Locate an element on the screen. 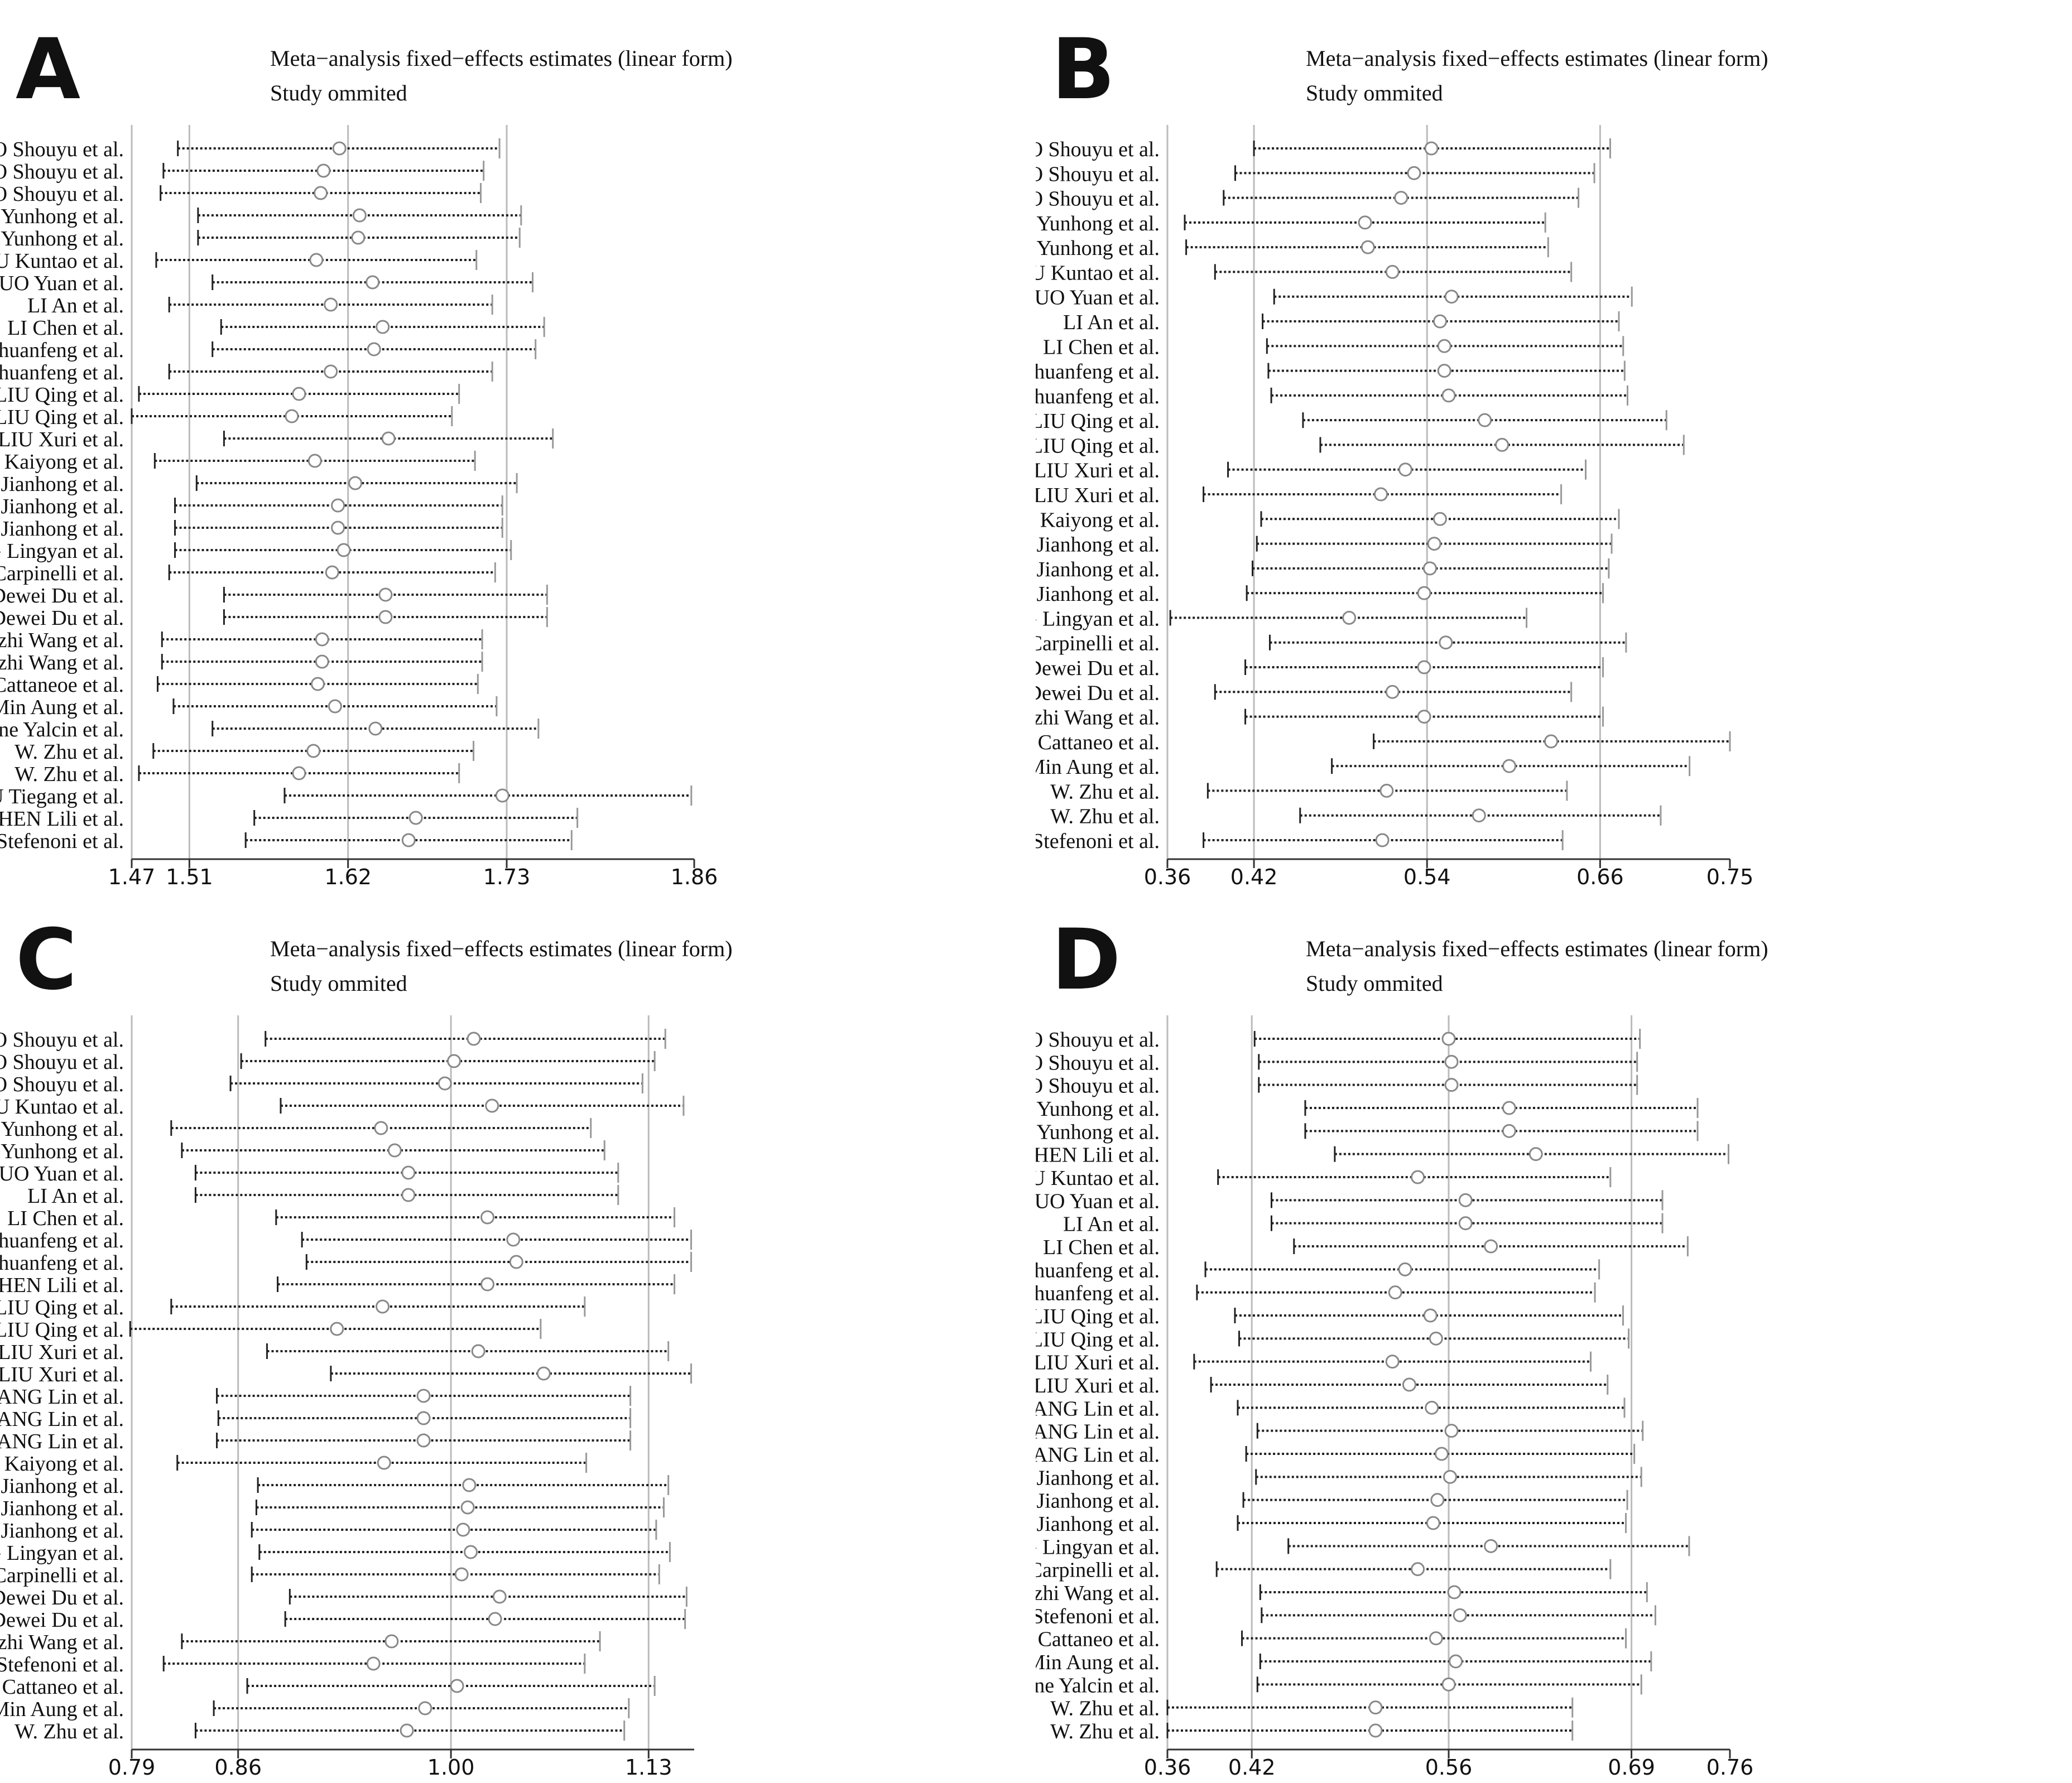  study-label: LI Chen et al. is located at coordinates (1101, 1247).